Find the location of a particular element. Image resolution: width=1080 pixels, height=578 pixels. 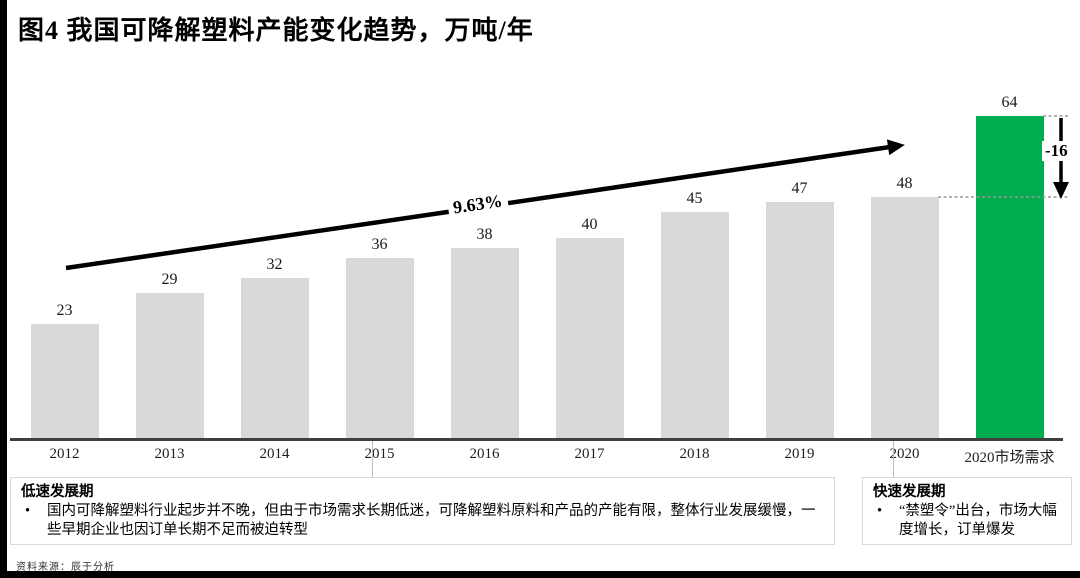

connector-line-right is located at coordinates (893, 459).